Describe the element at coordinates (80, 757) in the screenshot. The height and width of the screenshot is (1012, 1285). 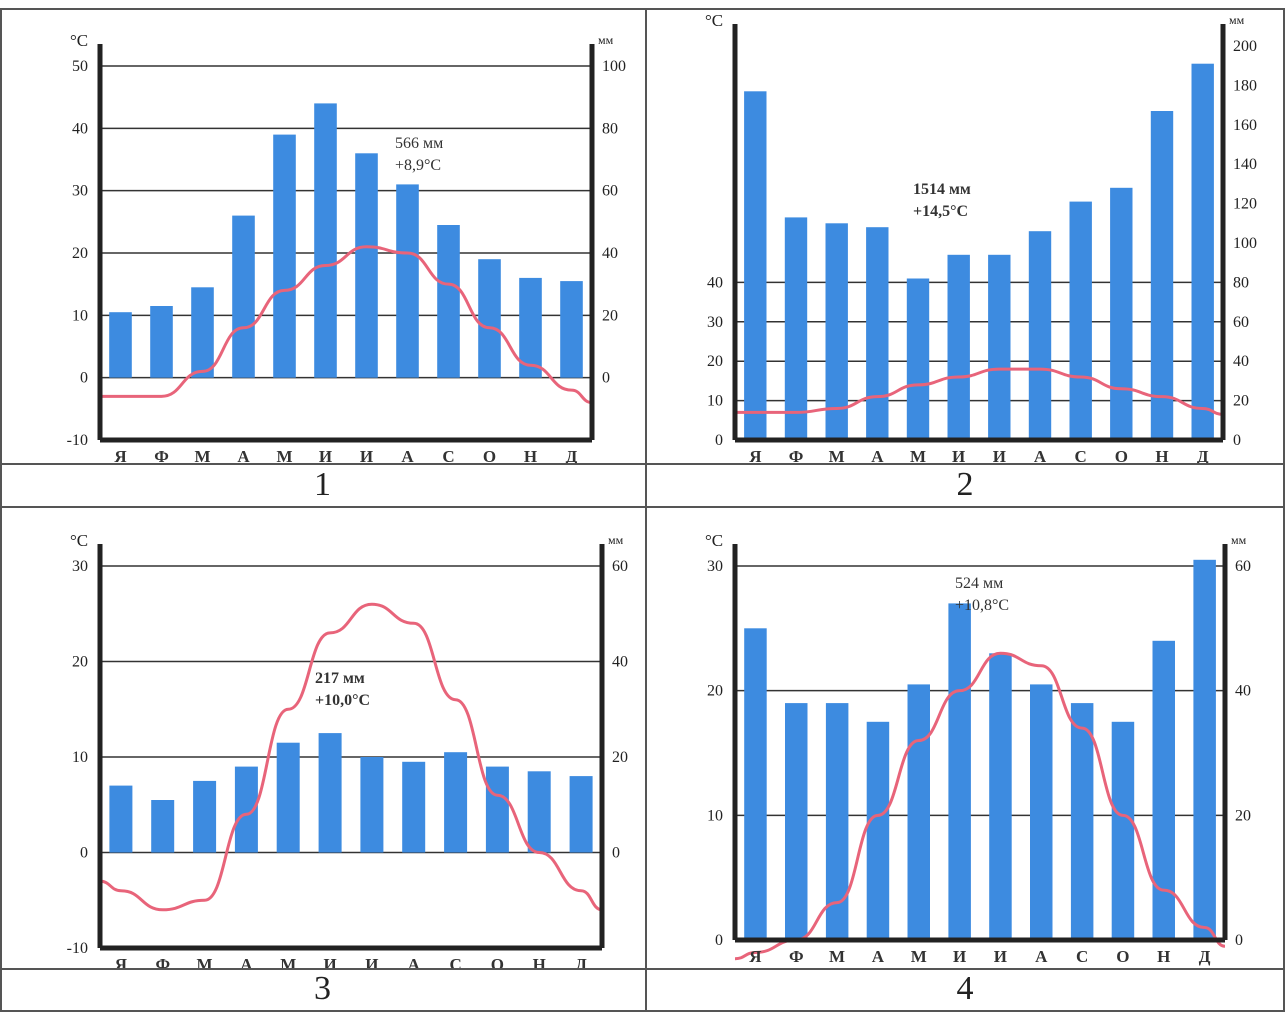
I see `temp-tick-label-2: 10` at that location.